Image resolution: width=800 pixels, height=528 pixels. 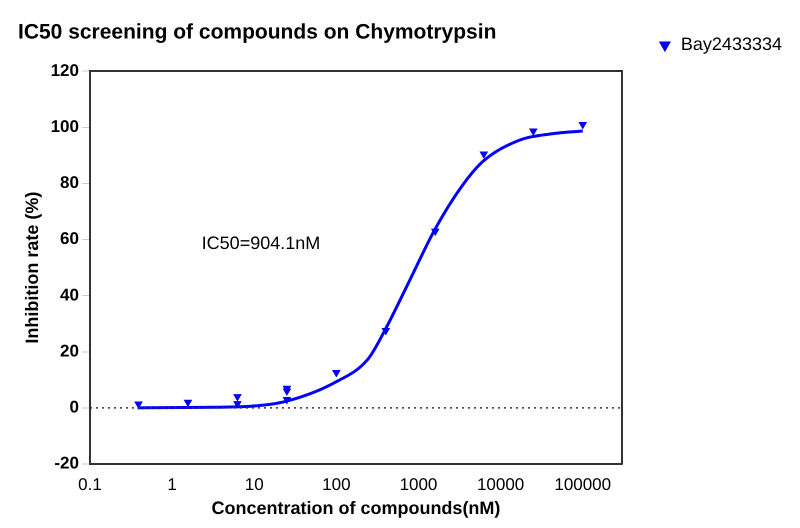 What do you see at coordinates (69, 294) in the screenshot?
I see `y-tick-label: 40` at bounding box center [69, 294].